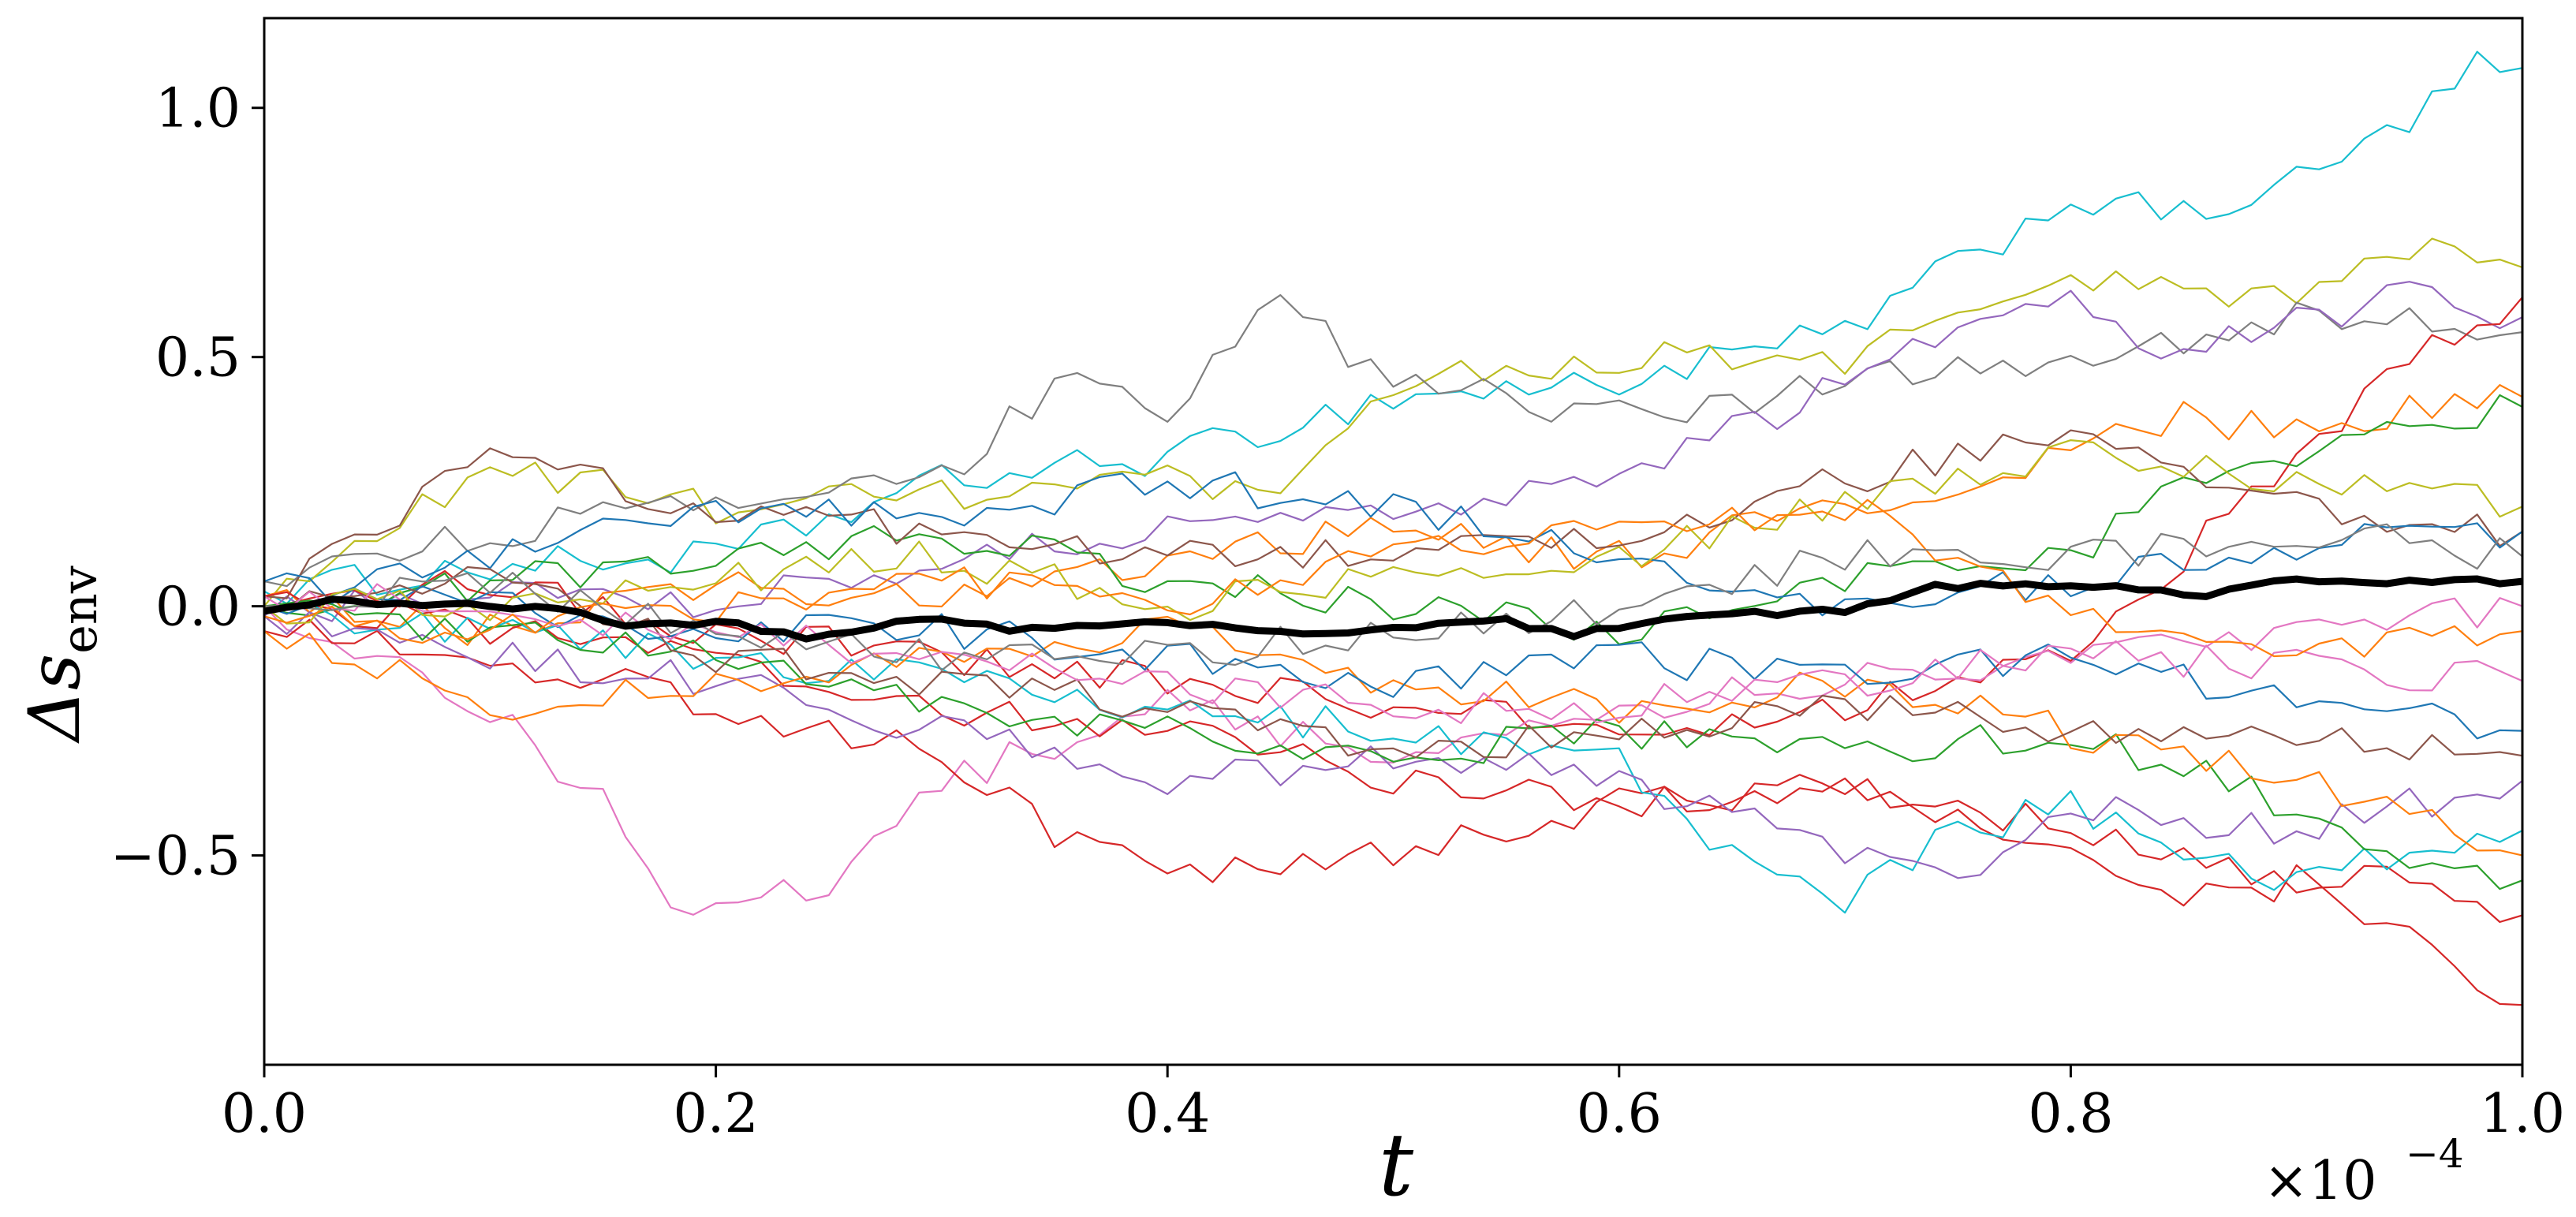 Image resolution: width=2576 pixels, height=1217 pixels. What do you see at coordinates (175, 857) in the screenshot?
I see `y-tick-label: −0.5` at bounding box center [175, 857].